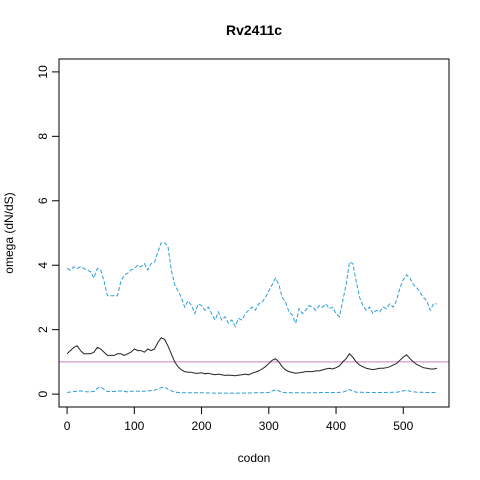  I want to click on x-tick-label: 100, so click(134, 426).